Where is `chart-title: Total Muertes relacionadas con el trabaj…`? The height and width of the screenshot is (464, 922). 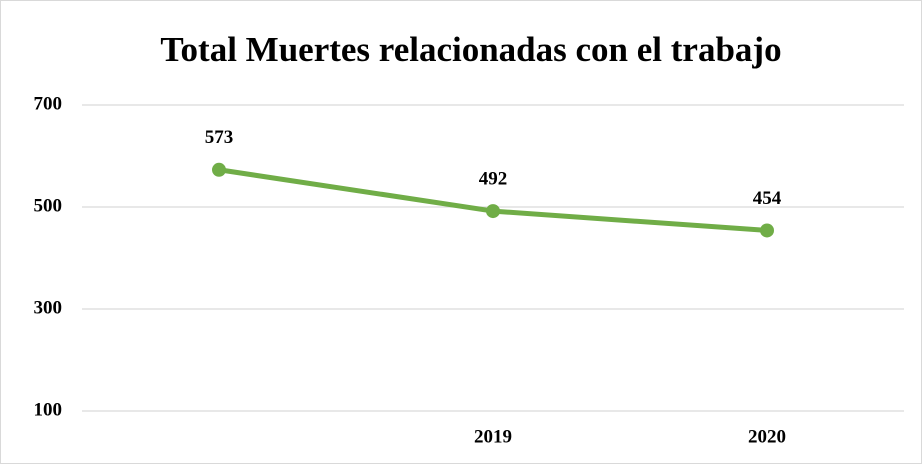
chart-title: Total Muertes relacionadas con el trabaj… is located at coordinates (470, 49).